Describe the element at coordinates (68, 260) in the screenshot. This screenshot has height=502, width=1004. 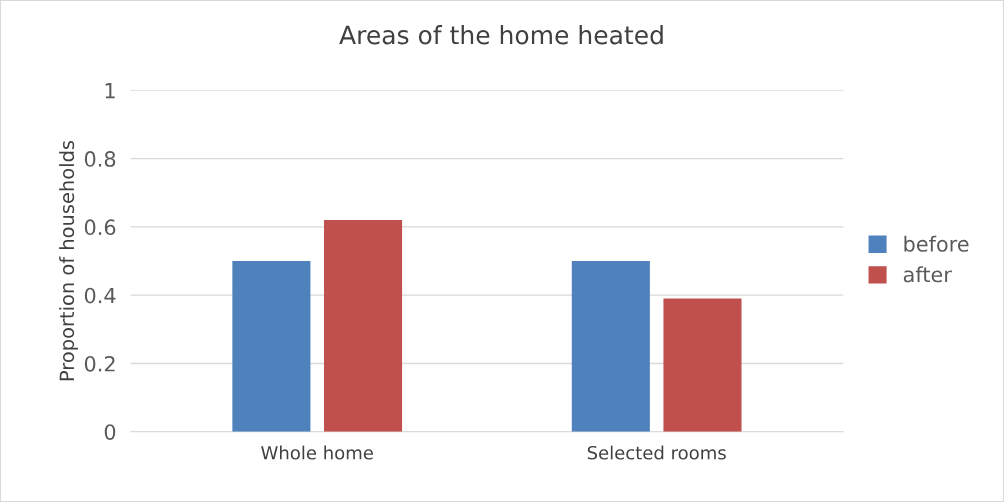
I see `y-axis-title: Proportion of households` at that location.